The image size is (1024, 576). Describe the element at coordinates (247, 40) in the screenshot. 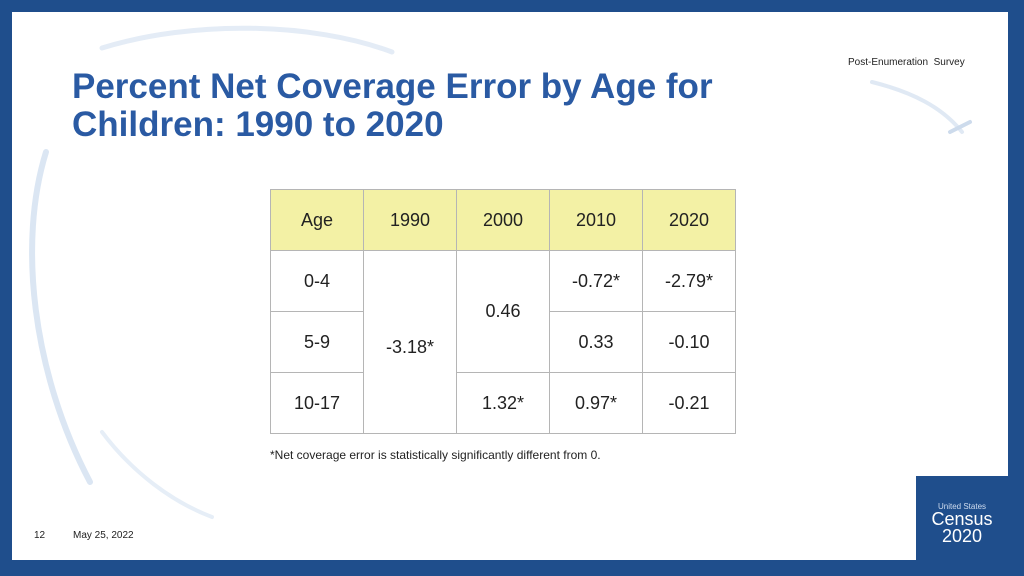

I see `swoosh-top-left` at that location.